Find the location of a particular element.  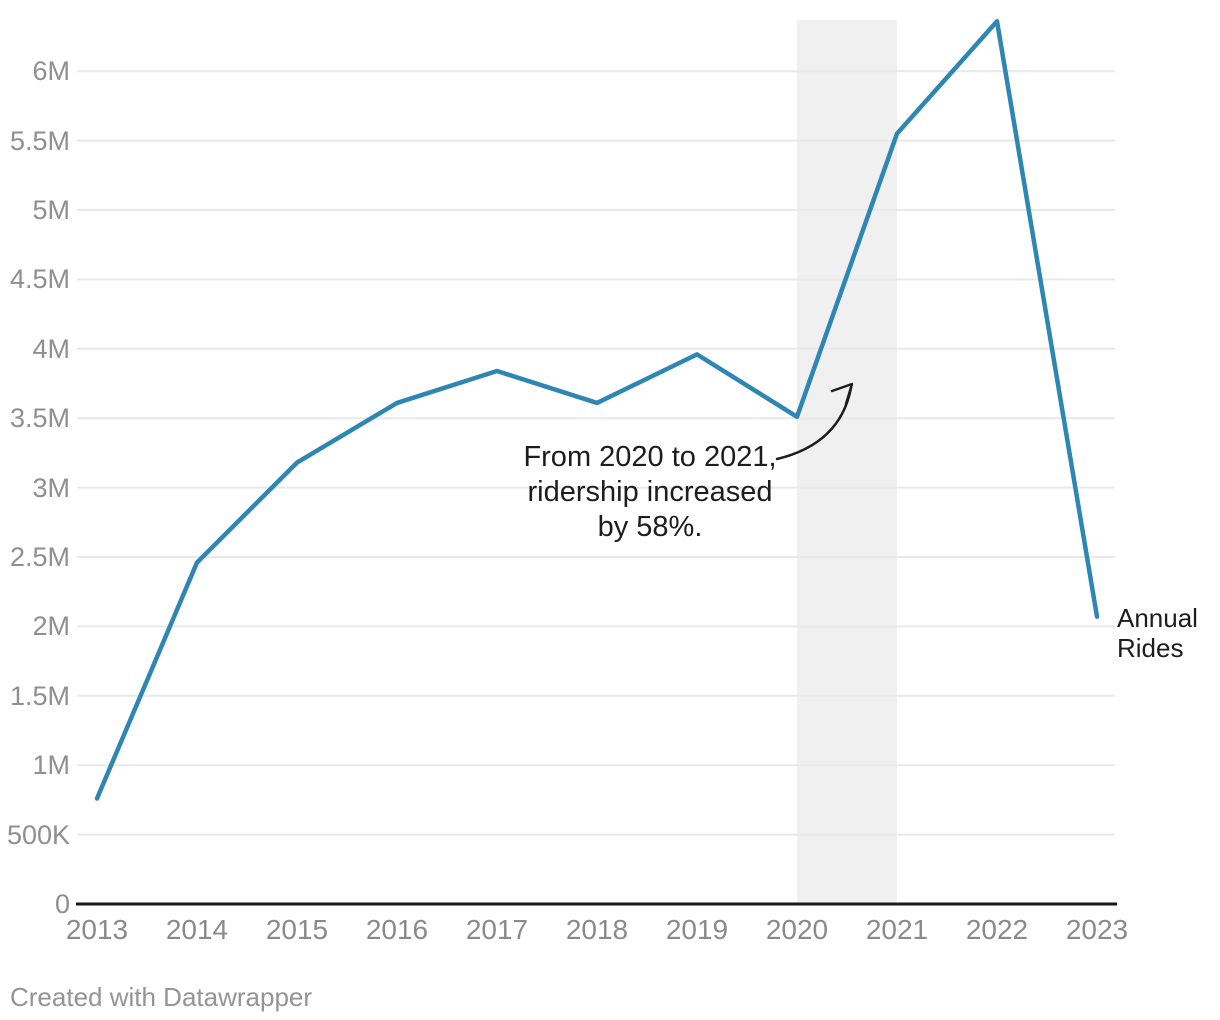

y-axis-tick-label: 4M is located at coordinates (51, 348).